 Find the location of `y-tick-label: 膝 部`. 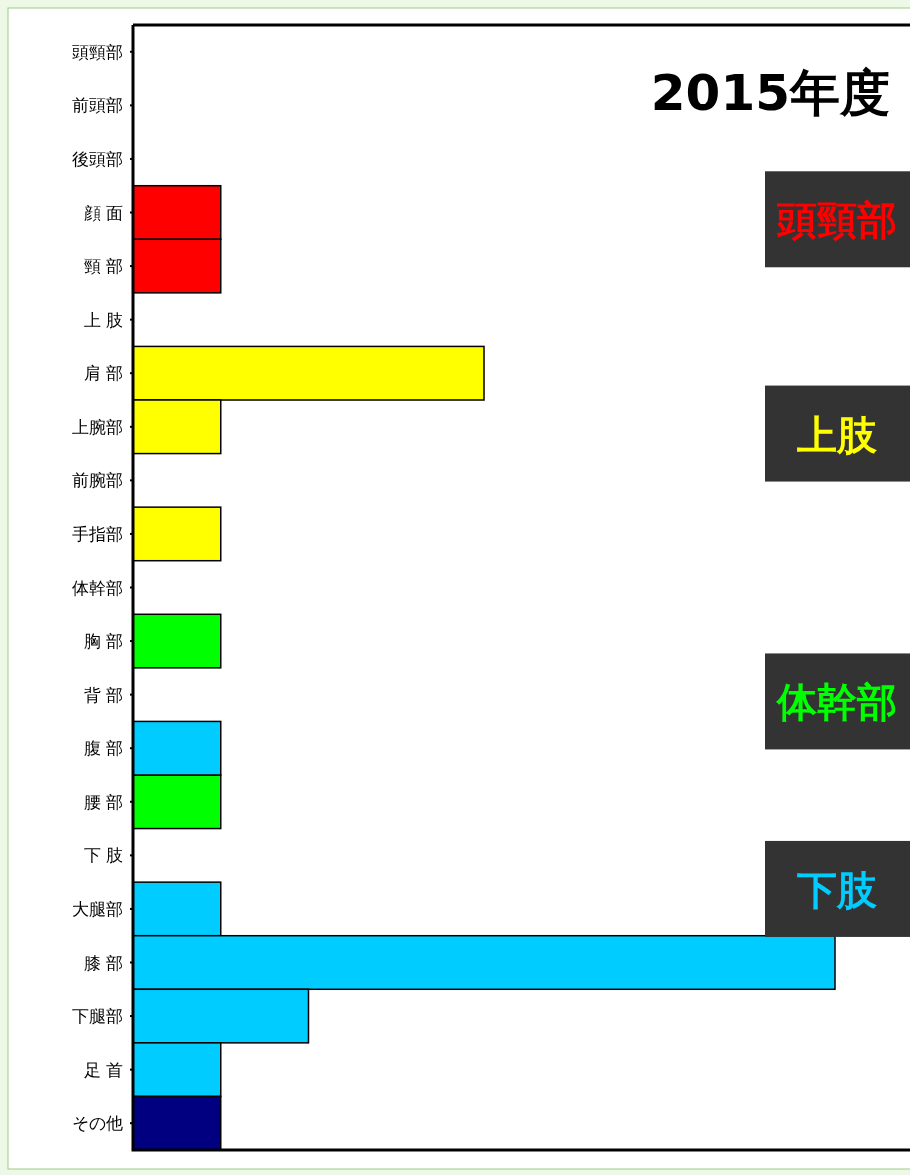

y-tick-label: 膝 部 is located at coordinates (103, 962).